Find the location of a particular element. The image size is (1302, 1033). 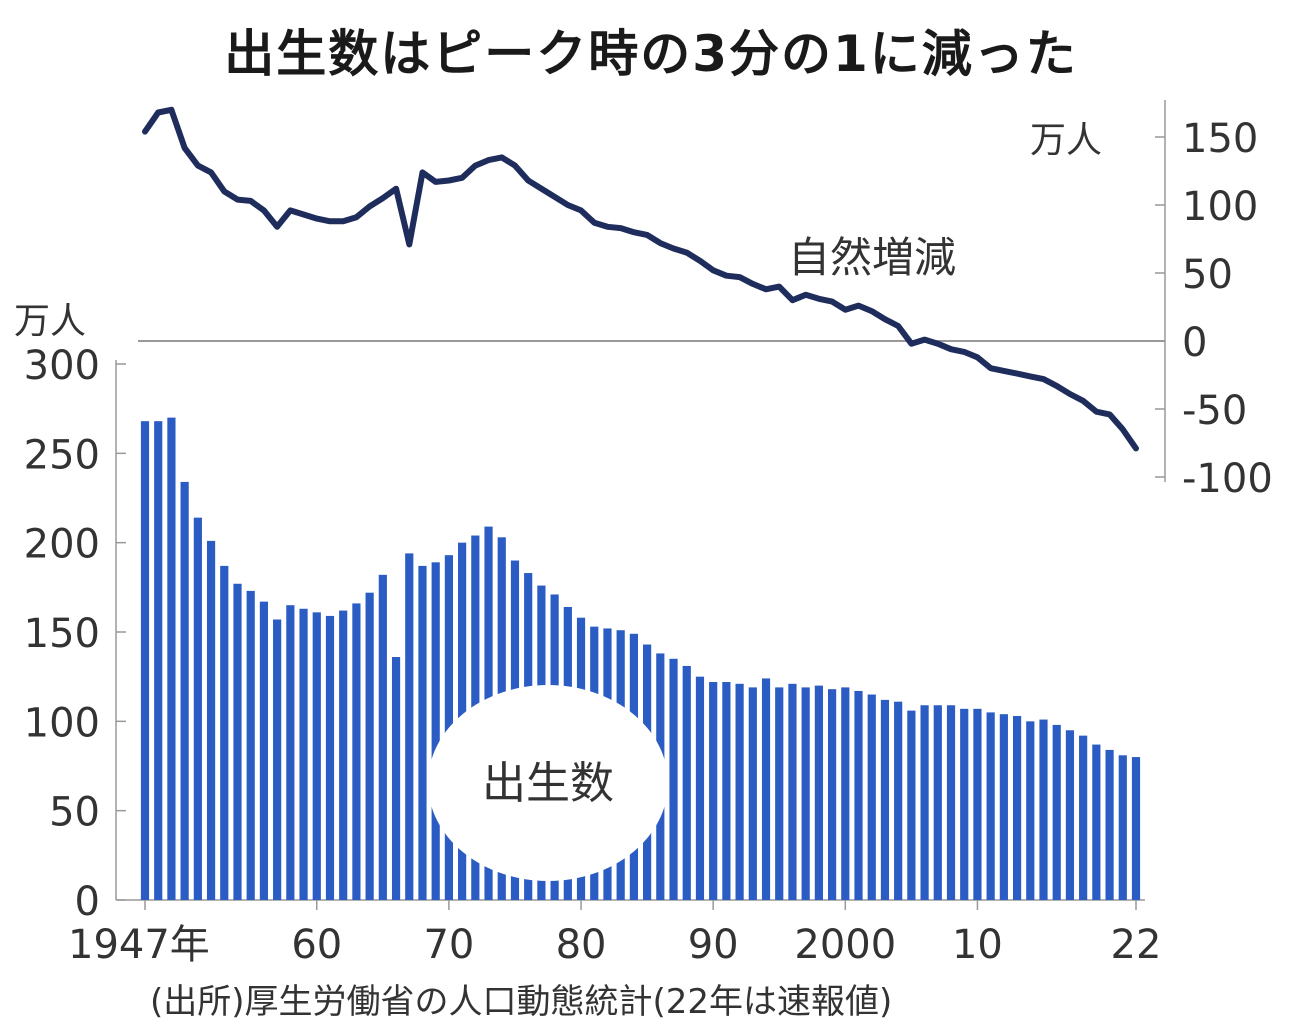

x-tick-label: 2000 is located at coordinates (845, 945).